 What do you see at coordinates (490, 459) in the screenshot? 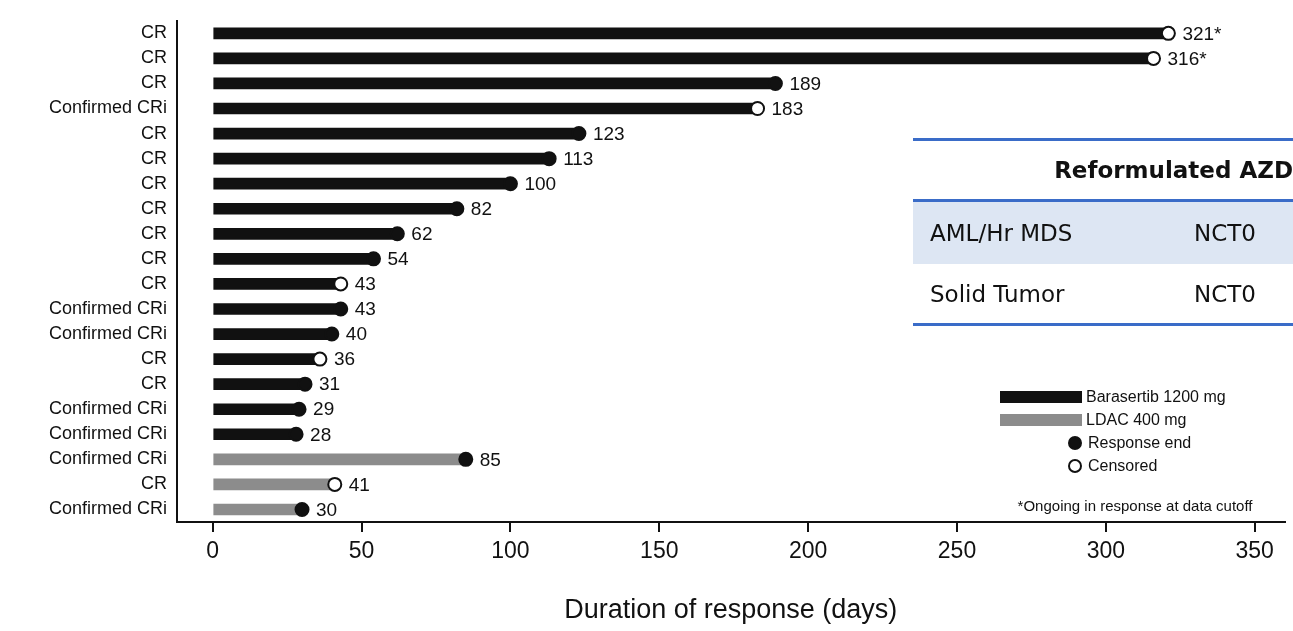
I see `data-label: 85` at bounding box center [490, 459].